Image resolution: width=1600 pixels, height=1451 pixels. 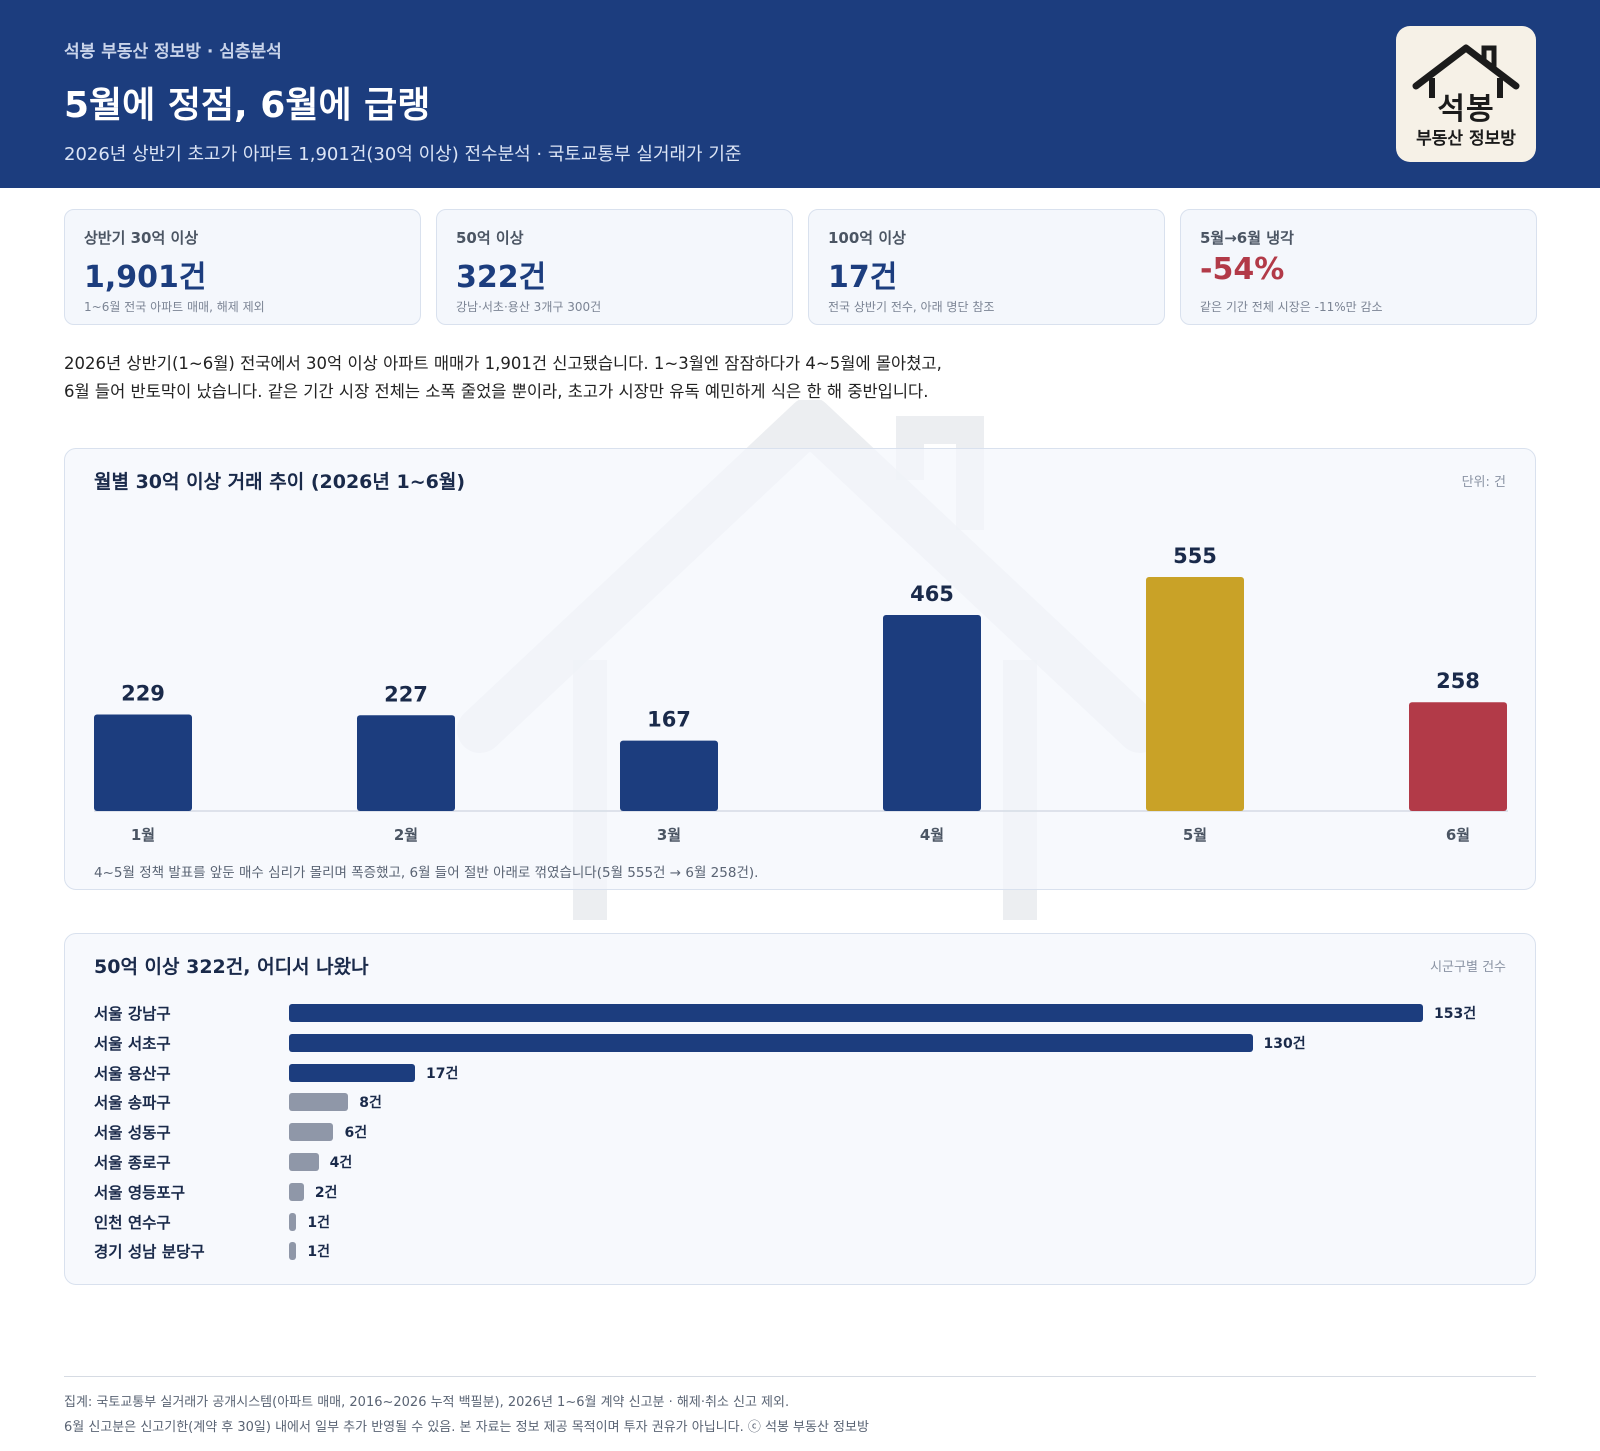 I want to click on district-count: 153건, so click(x=1455, y=1014).